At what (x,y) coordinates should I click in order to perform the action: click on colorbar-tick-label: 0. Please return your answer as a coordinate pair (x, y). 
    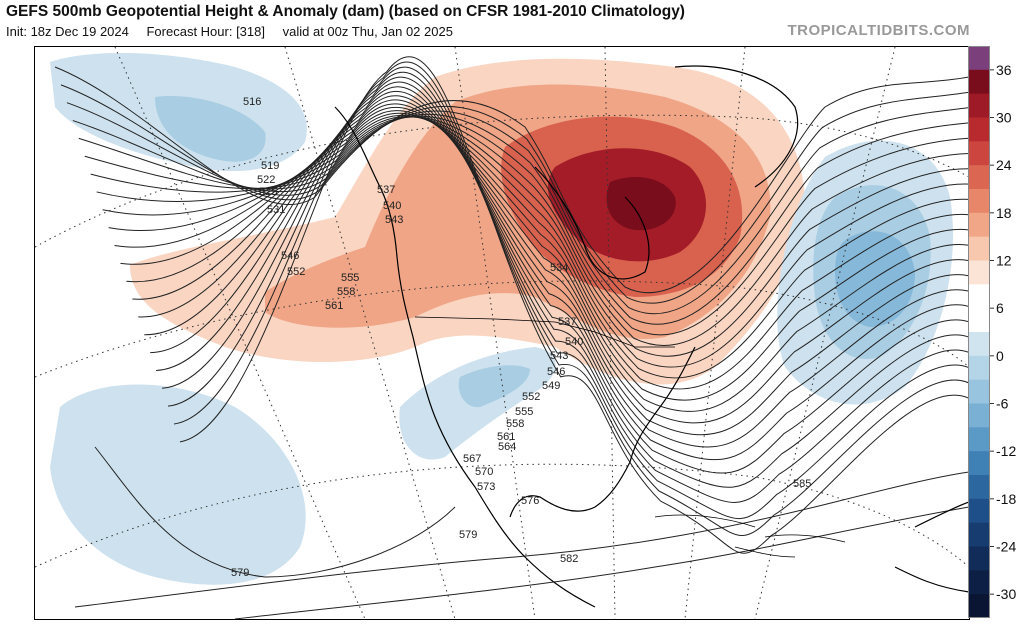
    Looking at the image, I should click on (1000, 356).